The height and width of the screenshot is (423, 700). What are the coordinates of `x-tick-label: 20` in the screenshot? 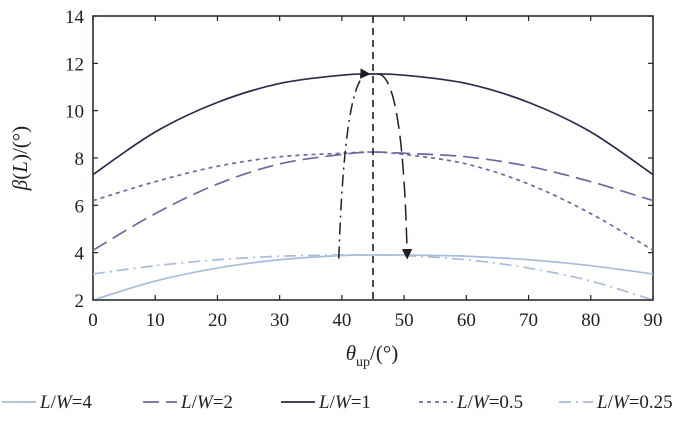 It's located at (217, 320).